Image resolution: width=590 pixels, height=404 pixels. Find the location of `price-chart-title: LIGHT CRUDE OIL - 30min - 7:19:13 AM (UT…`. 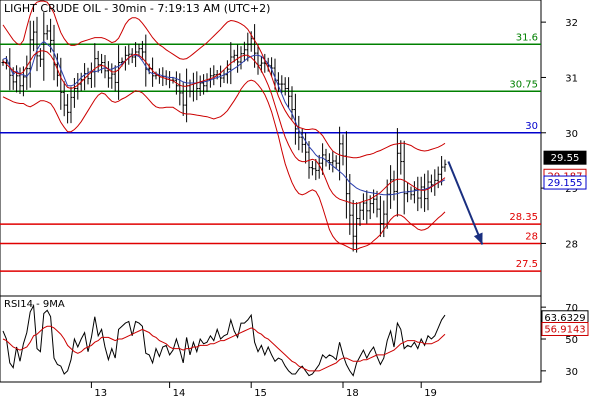

price-chart-title: LIGHT CRUDE OIL - 30min - 7:19:13 AM (UT… is located at coordinates (137, 8).